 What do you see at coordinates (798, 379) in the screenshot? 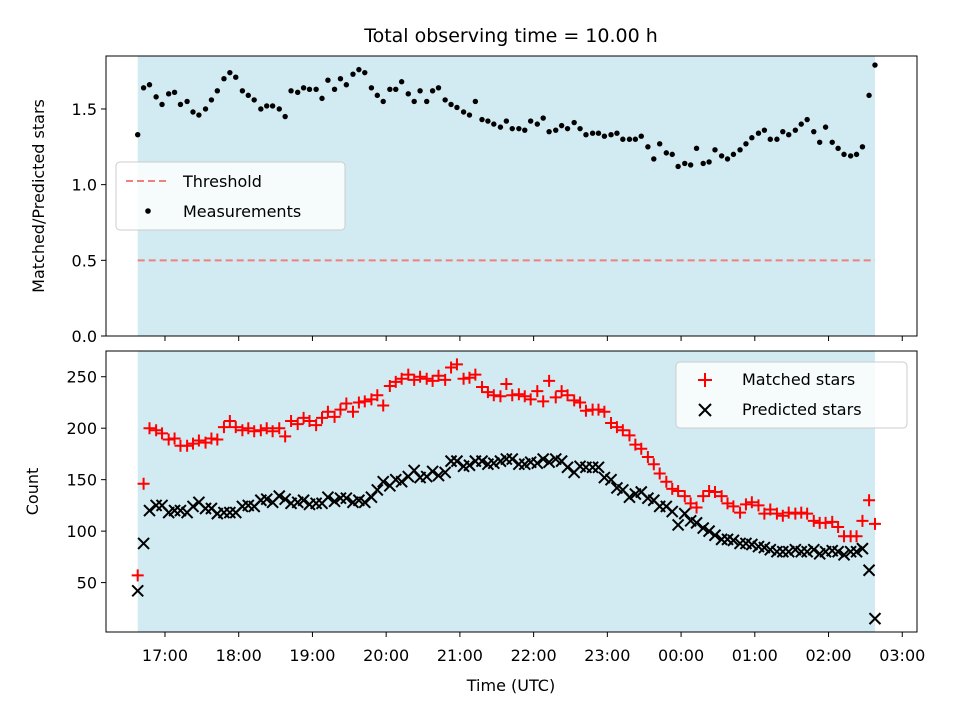
I see `legend-matched-label: Matched stars` at bounding box center [798, 379].